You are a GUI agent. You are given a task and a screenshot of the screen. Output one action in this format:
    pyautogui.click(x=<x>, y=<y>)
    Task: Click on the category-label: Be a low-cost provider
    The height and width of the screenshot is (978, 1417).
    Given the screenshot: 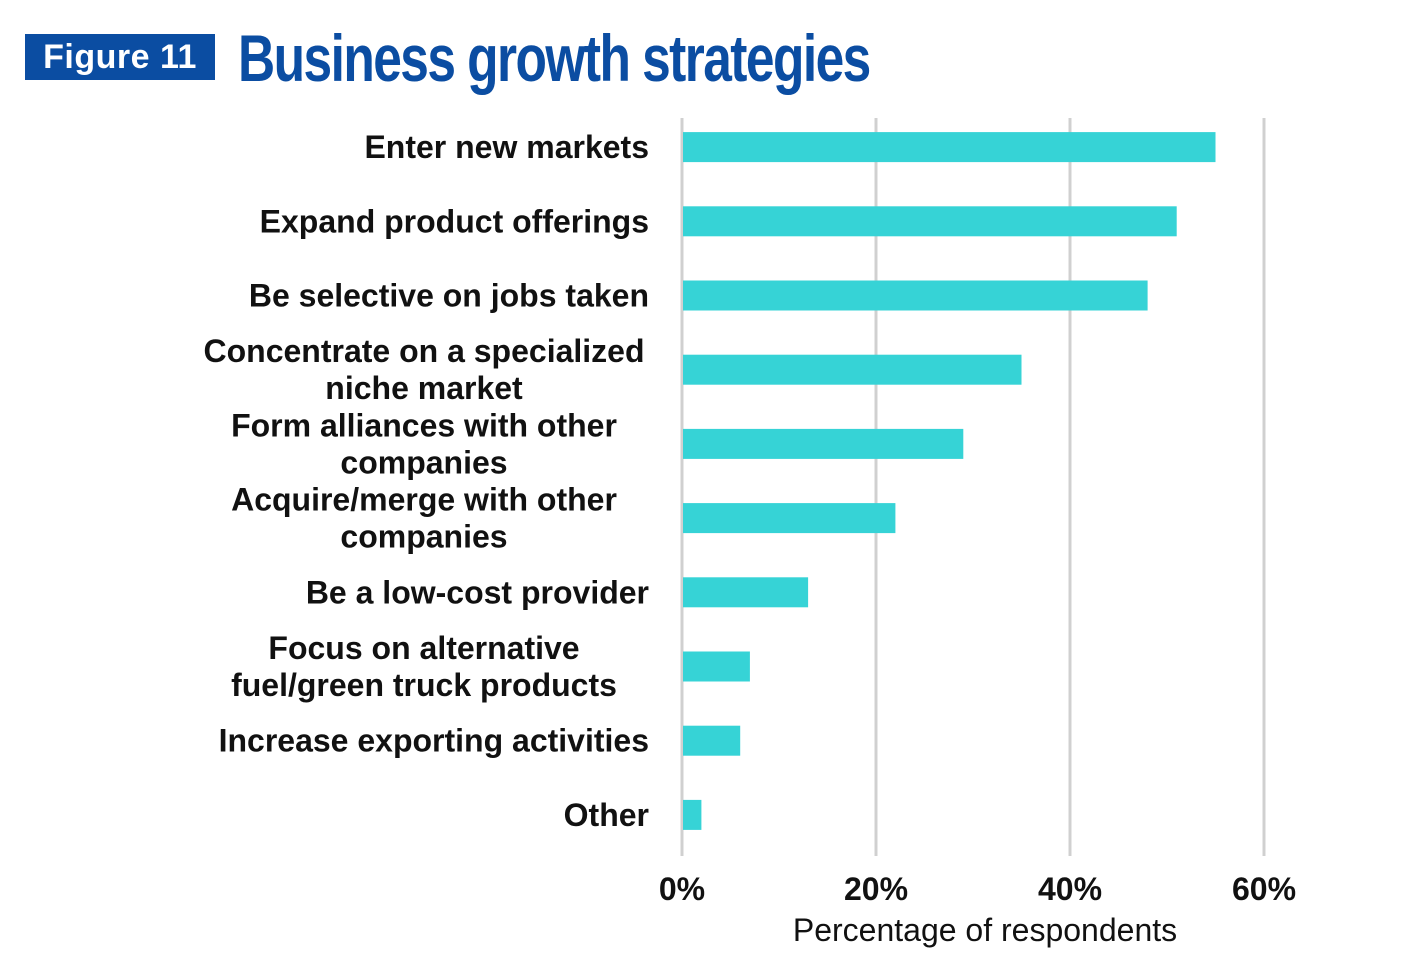 What is the action you would take?
    pyautogui.click(x=477, y=592)
    